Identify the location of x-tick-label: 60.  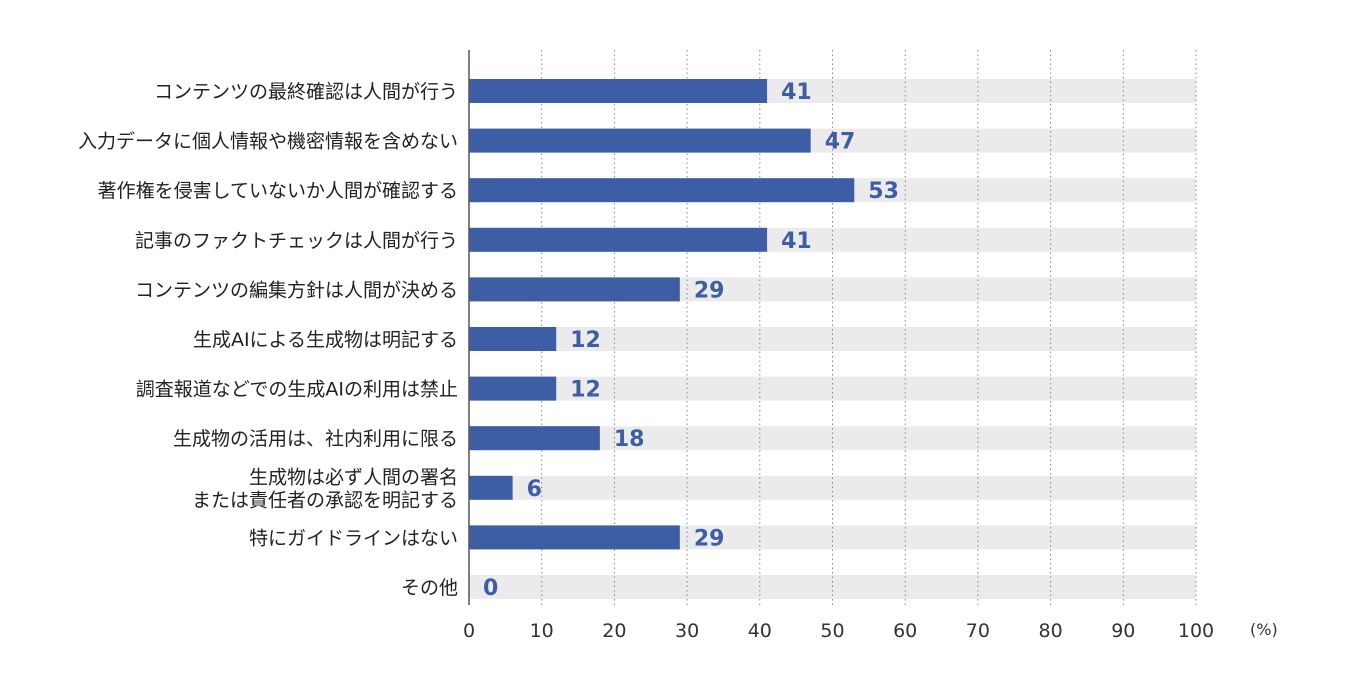
(905, 631).